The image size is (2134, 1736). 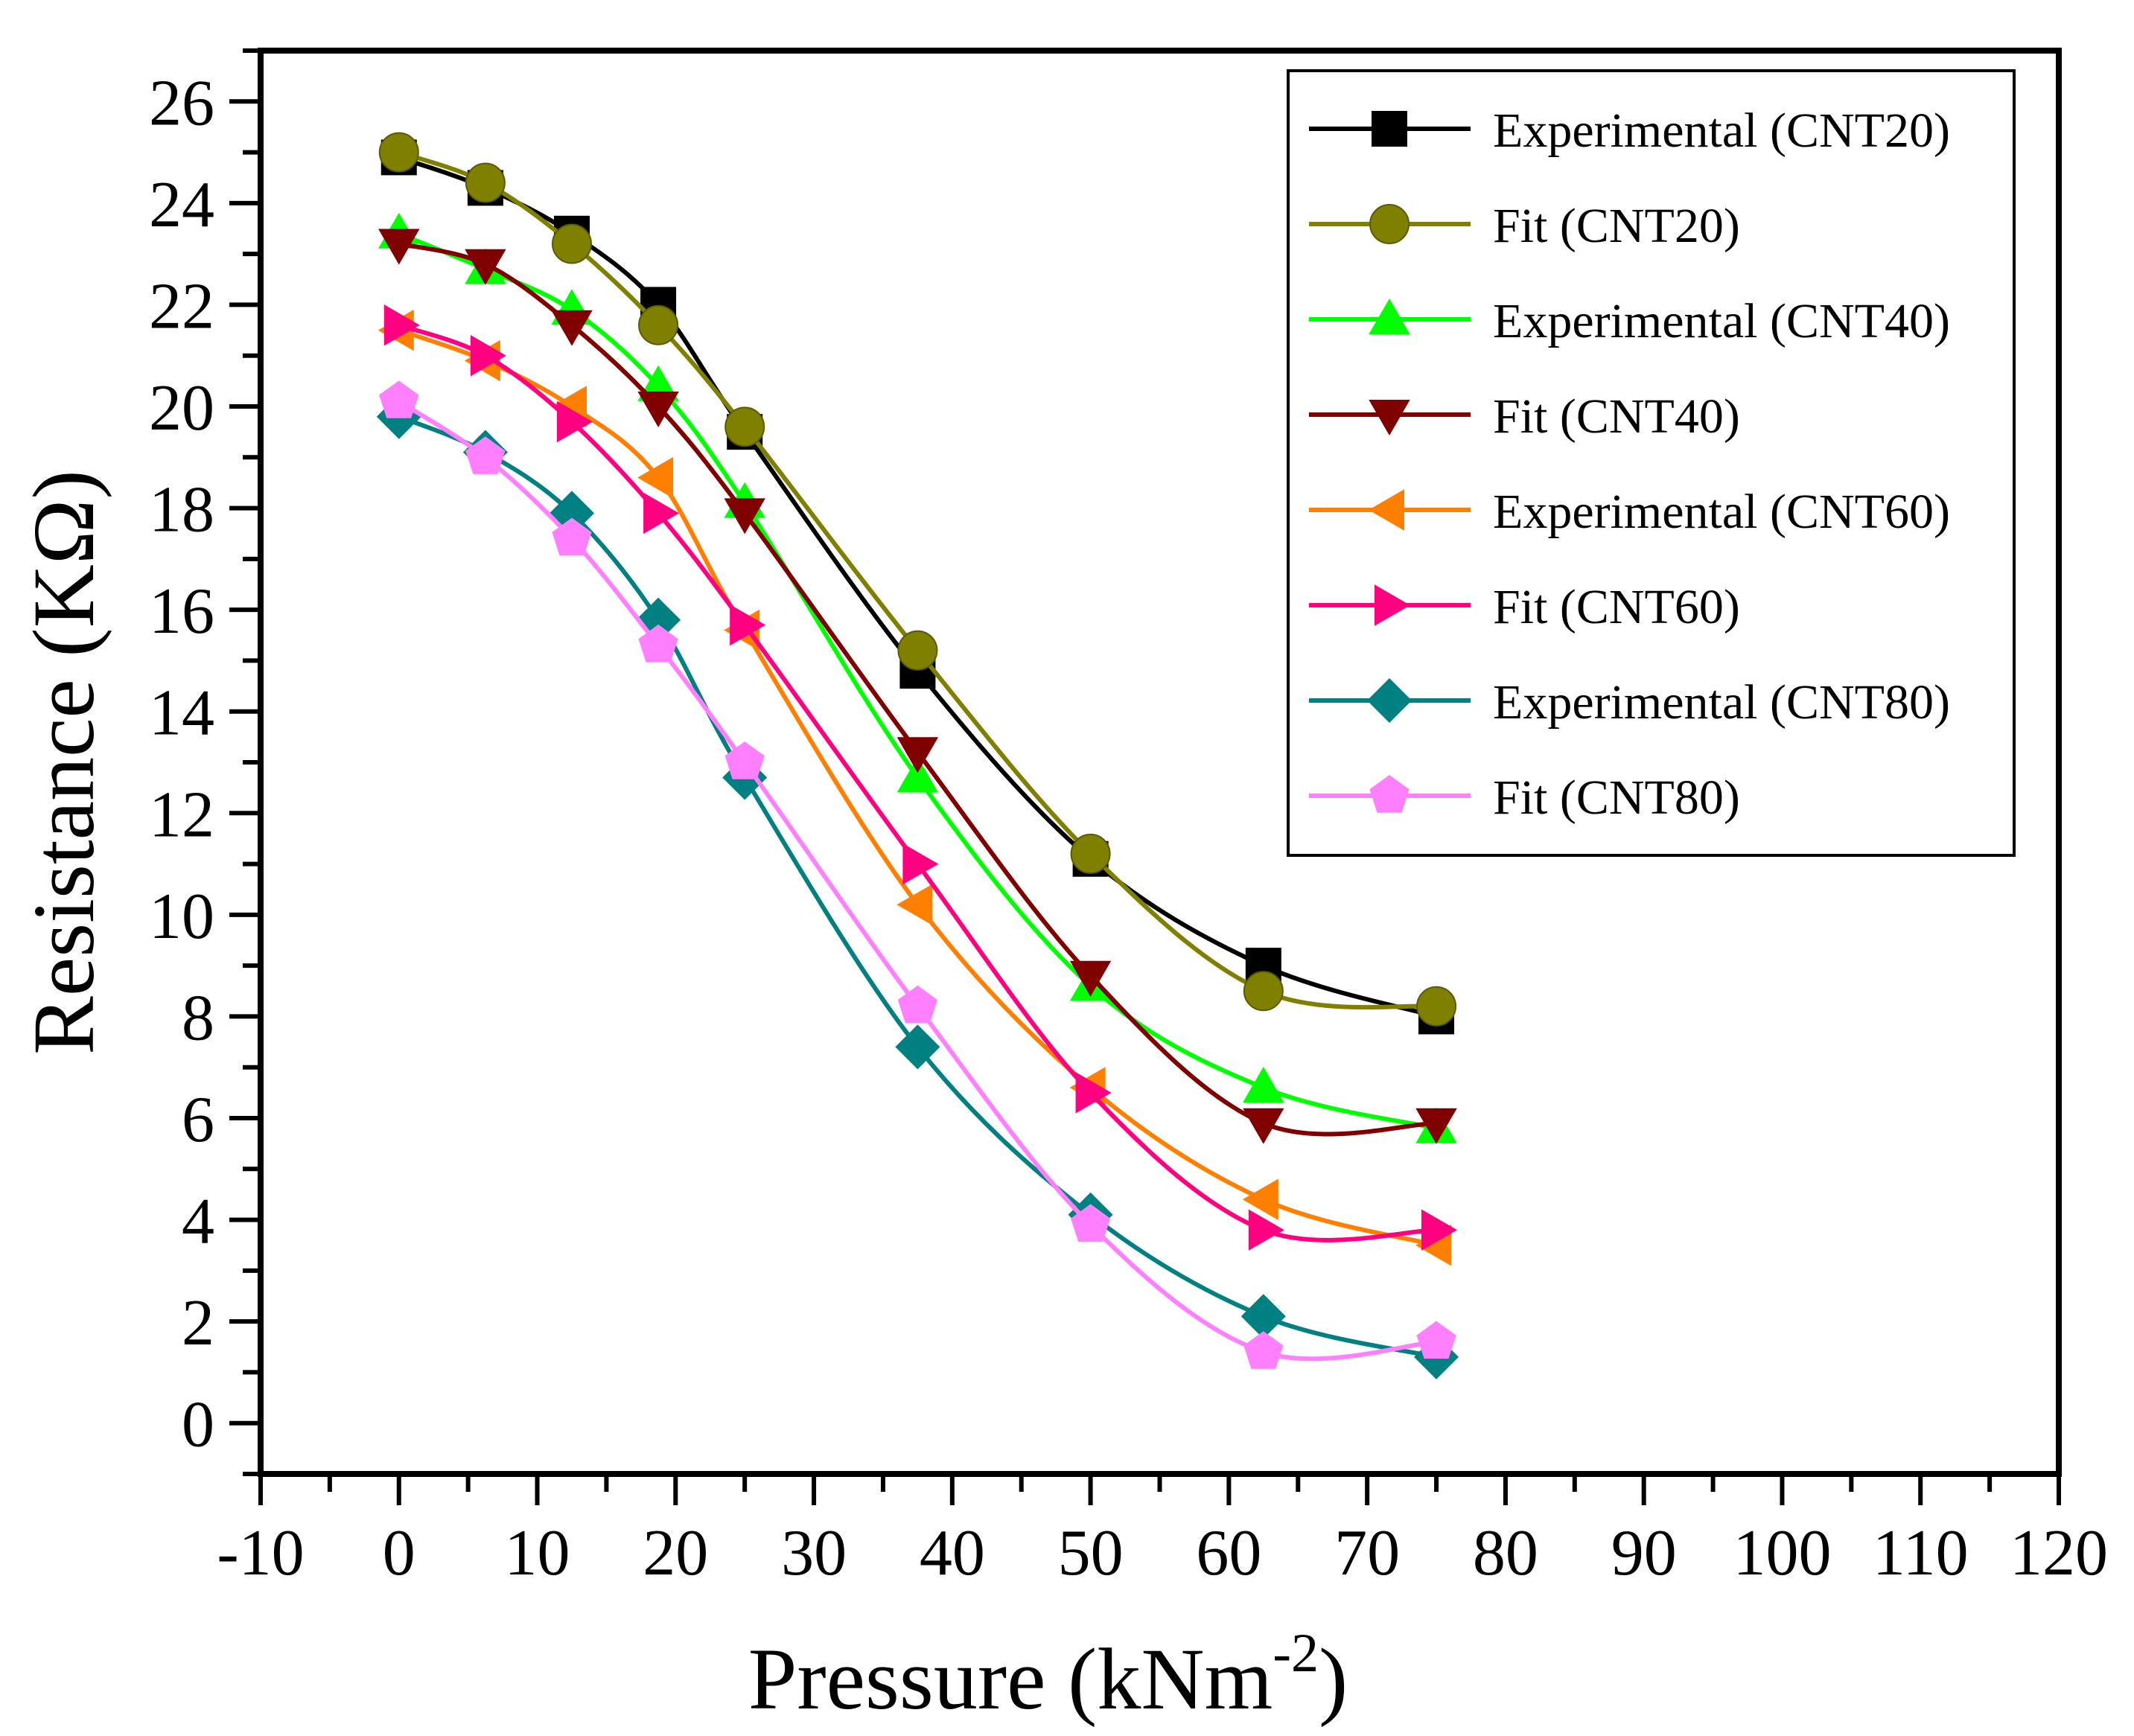 I want to click on x-tick-label: 0, so click(x=399, y=1553).